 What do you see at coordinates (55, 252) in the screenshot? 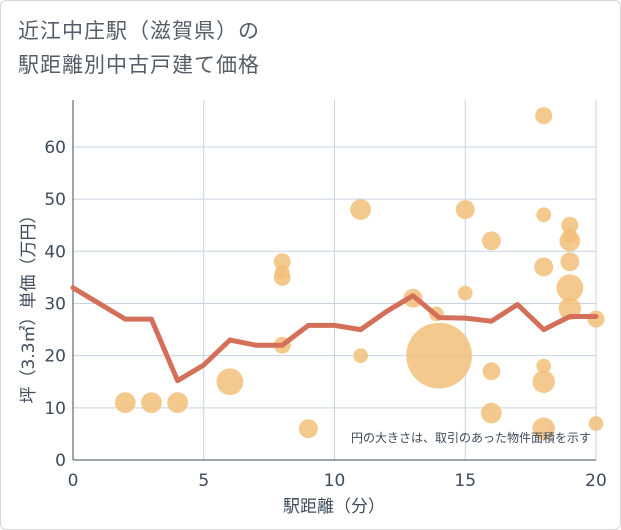
I see `y-tick-label: 40` at bounding box center [55, 252].